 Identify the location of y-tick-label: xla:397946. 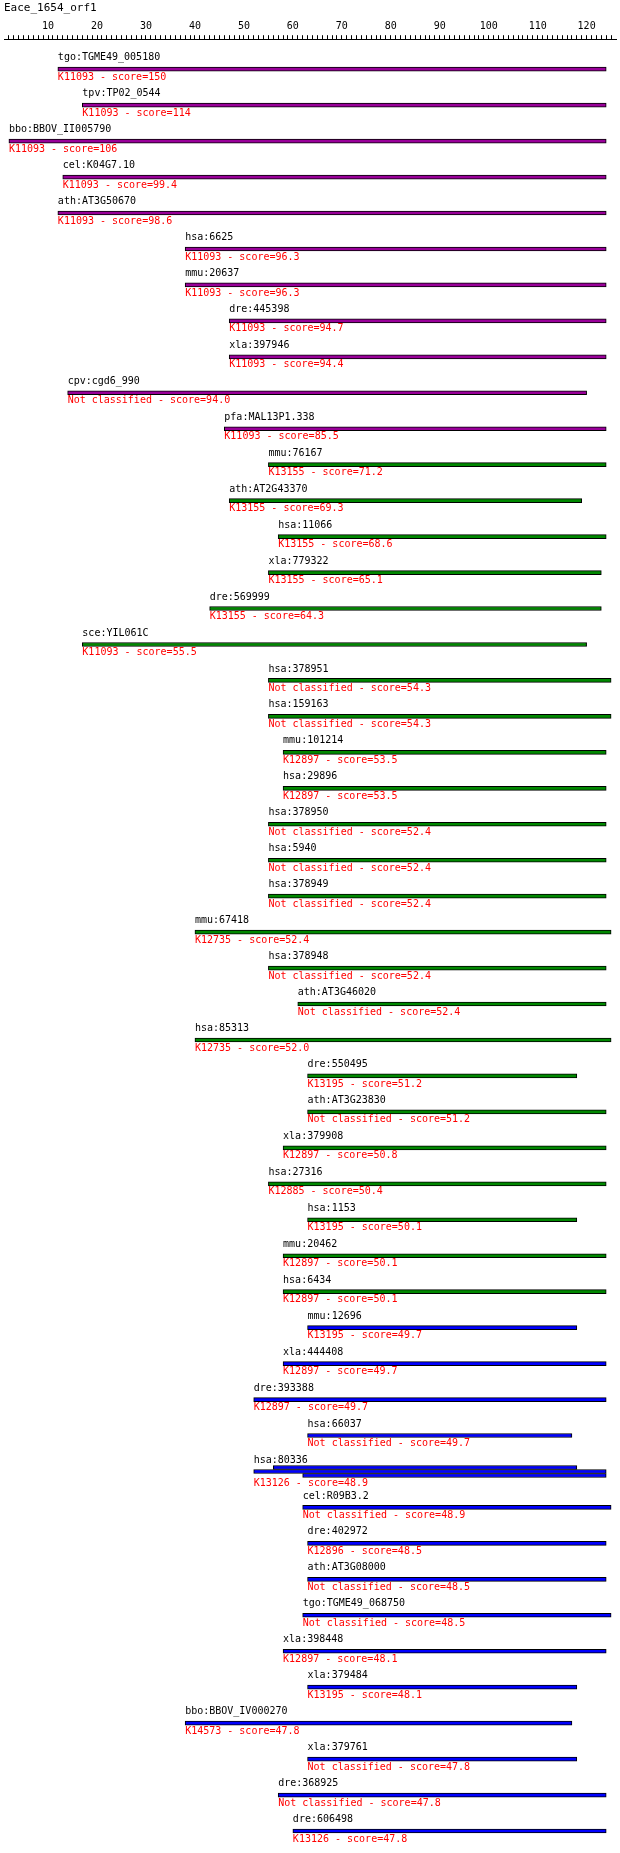
(259, 344).